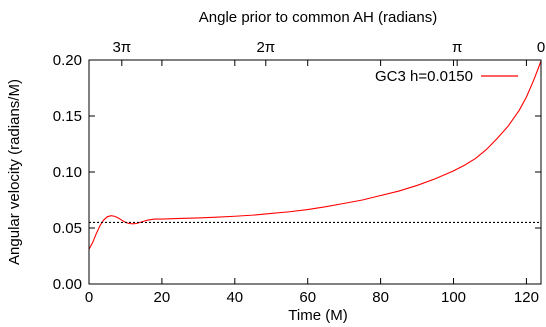 The height and width of the screenshot is (327, 546). What do you see at coordinates (89, 297) in the screenshot?
I see `x-tick-label: 0` at bounding box center [89, 297].